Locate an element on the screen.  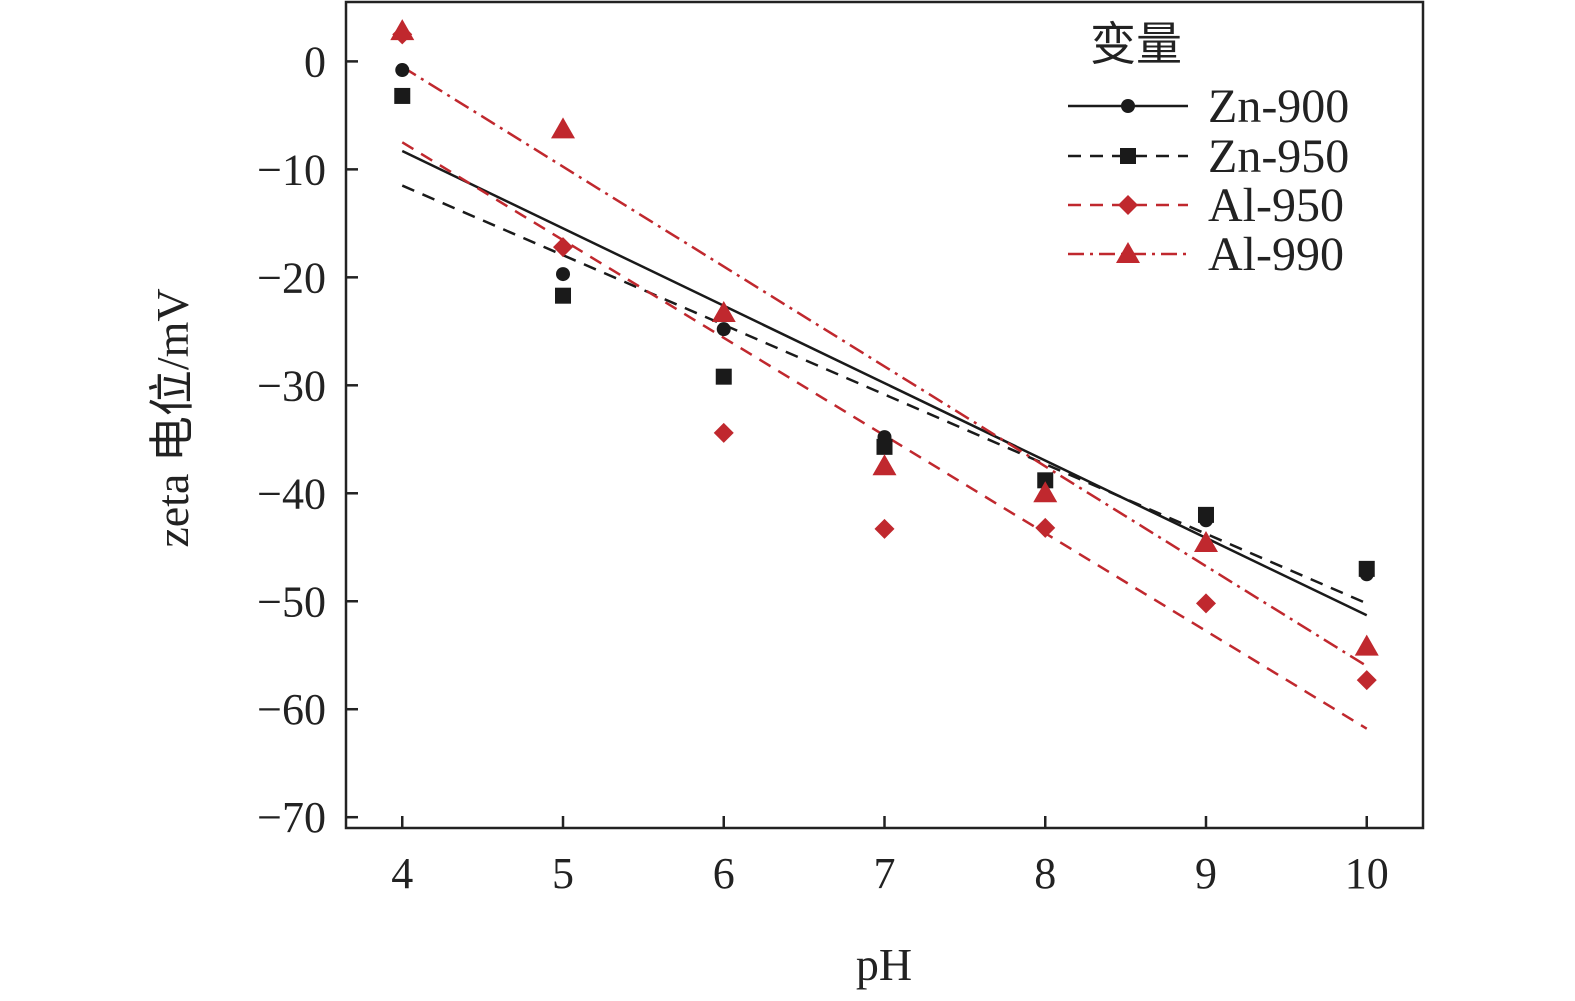
y-tick-label-2: −20 is located at coordinates (291, 277).